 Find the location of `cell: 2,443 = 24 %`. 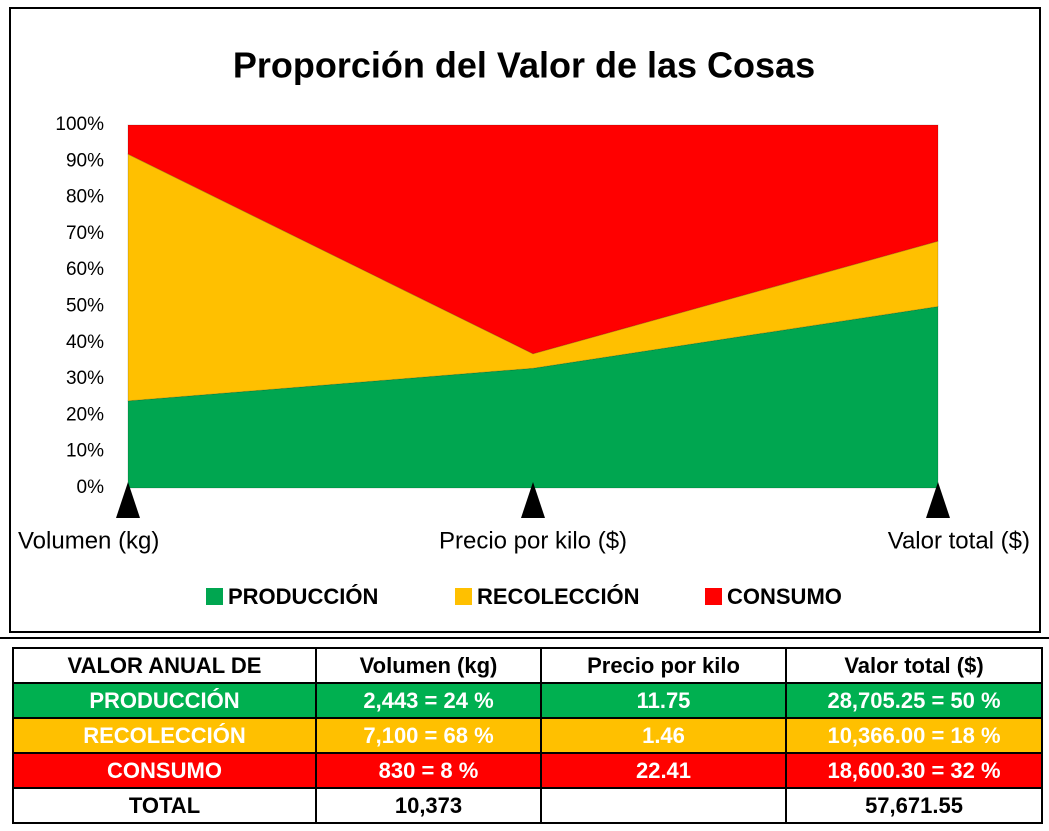

cell: 2,443 = 24 % is located at coordinates (428, 700).